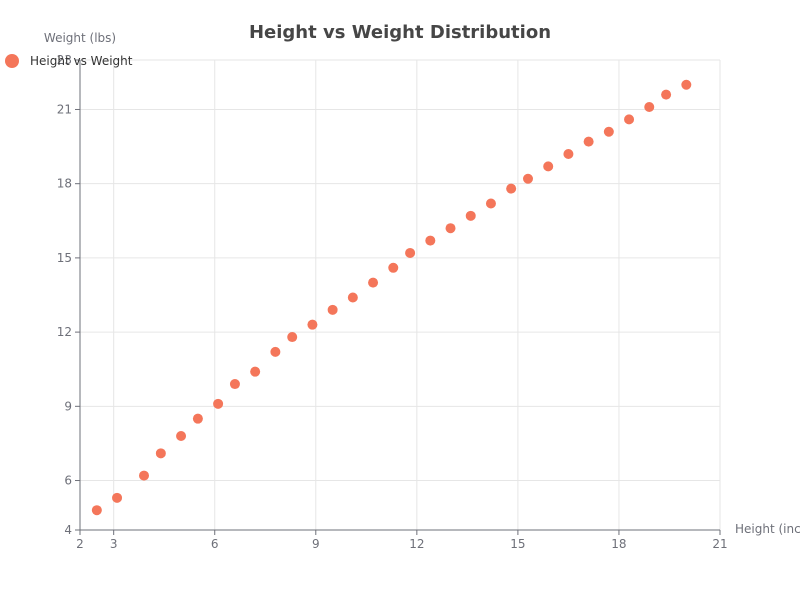 This screenshot has width=800, height=600. Describe the element at coordinates (215, 544) in the screenshot. I see `x-tick-label: 6` at that location.